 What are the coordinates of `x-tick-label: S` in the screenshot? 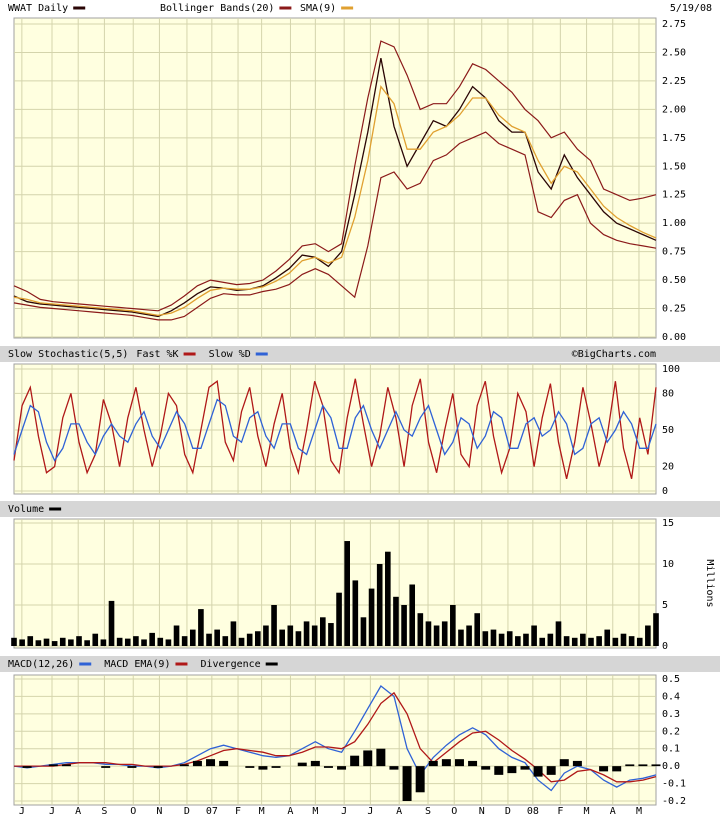 It's located at (104, 811).